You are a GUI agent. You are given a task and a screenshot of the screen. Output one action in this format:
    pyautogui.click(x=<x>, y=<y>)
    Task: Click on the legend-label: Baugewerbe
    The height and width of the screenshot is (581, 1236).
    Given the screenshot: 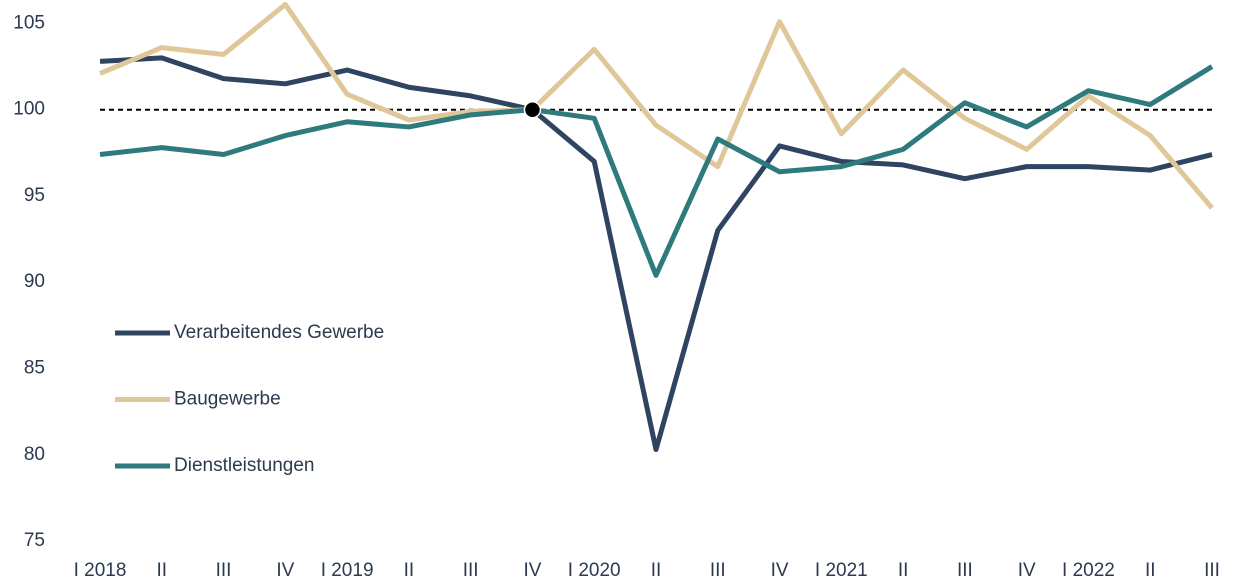 What is the action you would take?
    pyautogui.click(x=227, y=399)
    